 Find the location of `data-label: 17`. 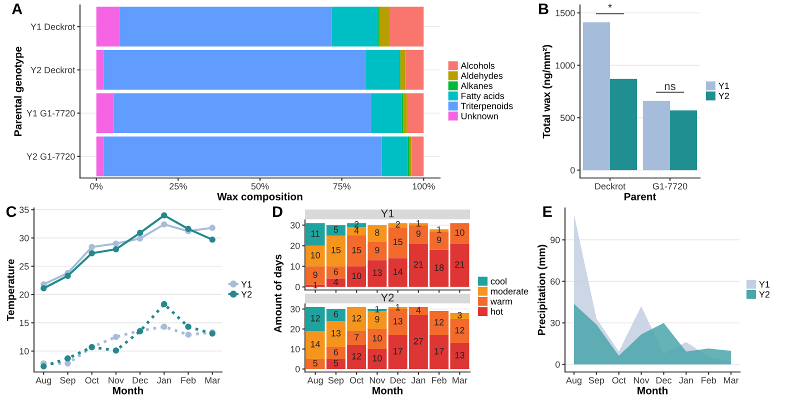

data-label: 17 is located at coordinates (439, 351).